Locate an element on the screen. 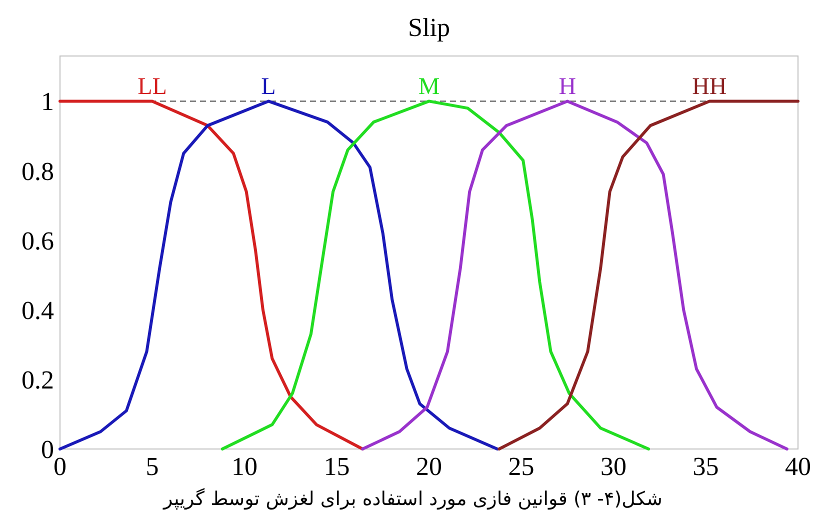 The image size is (826, 520). y-tick-label: 0.4 is located at coordinates (38, 310).